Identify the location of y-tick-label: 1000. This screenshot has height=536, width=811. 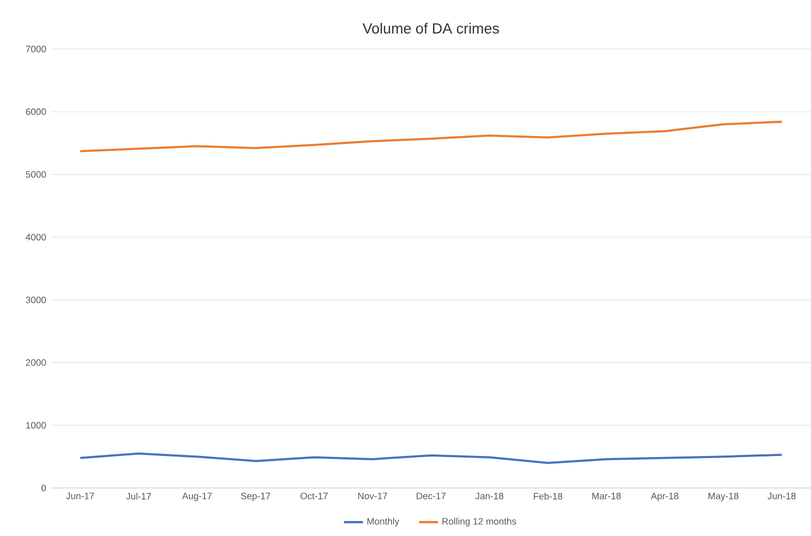
(36, 425).